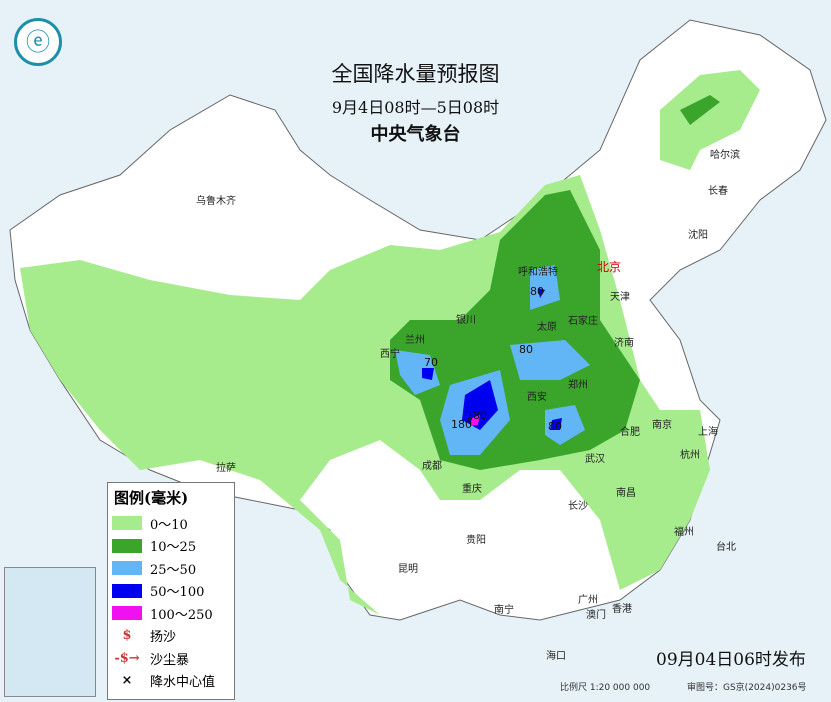  Describe the element at coordinates (466, 320) in the screenshot. I see `city-label: 银川` at that location.